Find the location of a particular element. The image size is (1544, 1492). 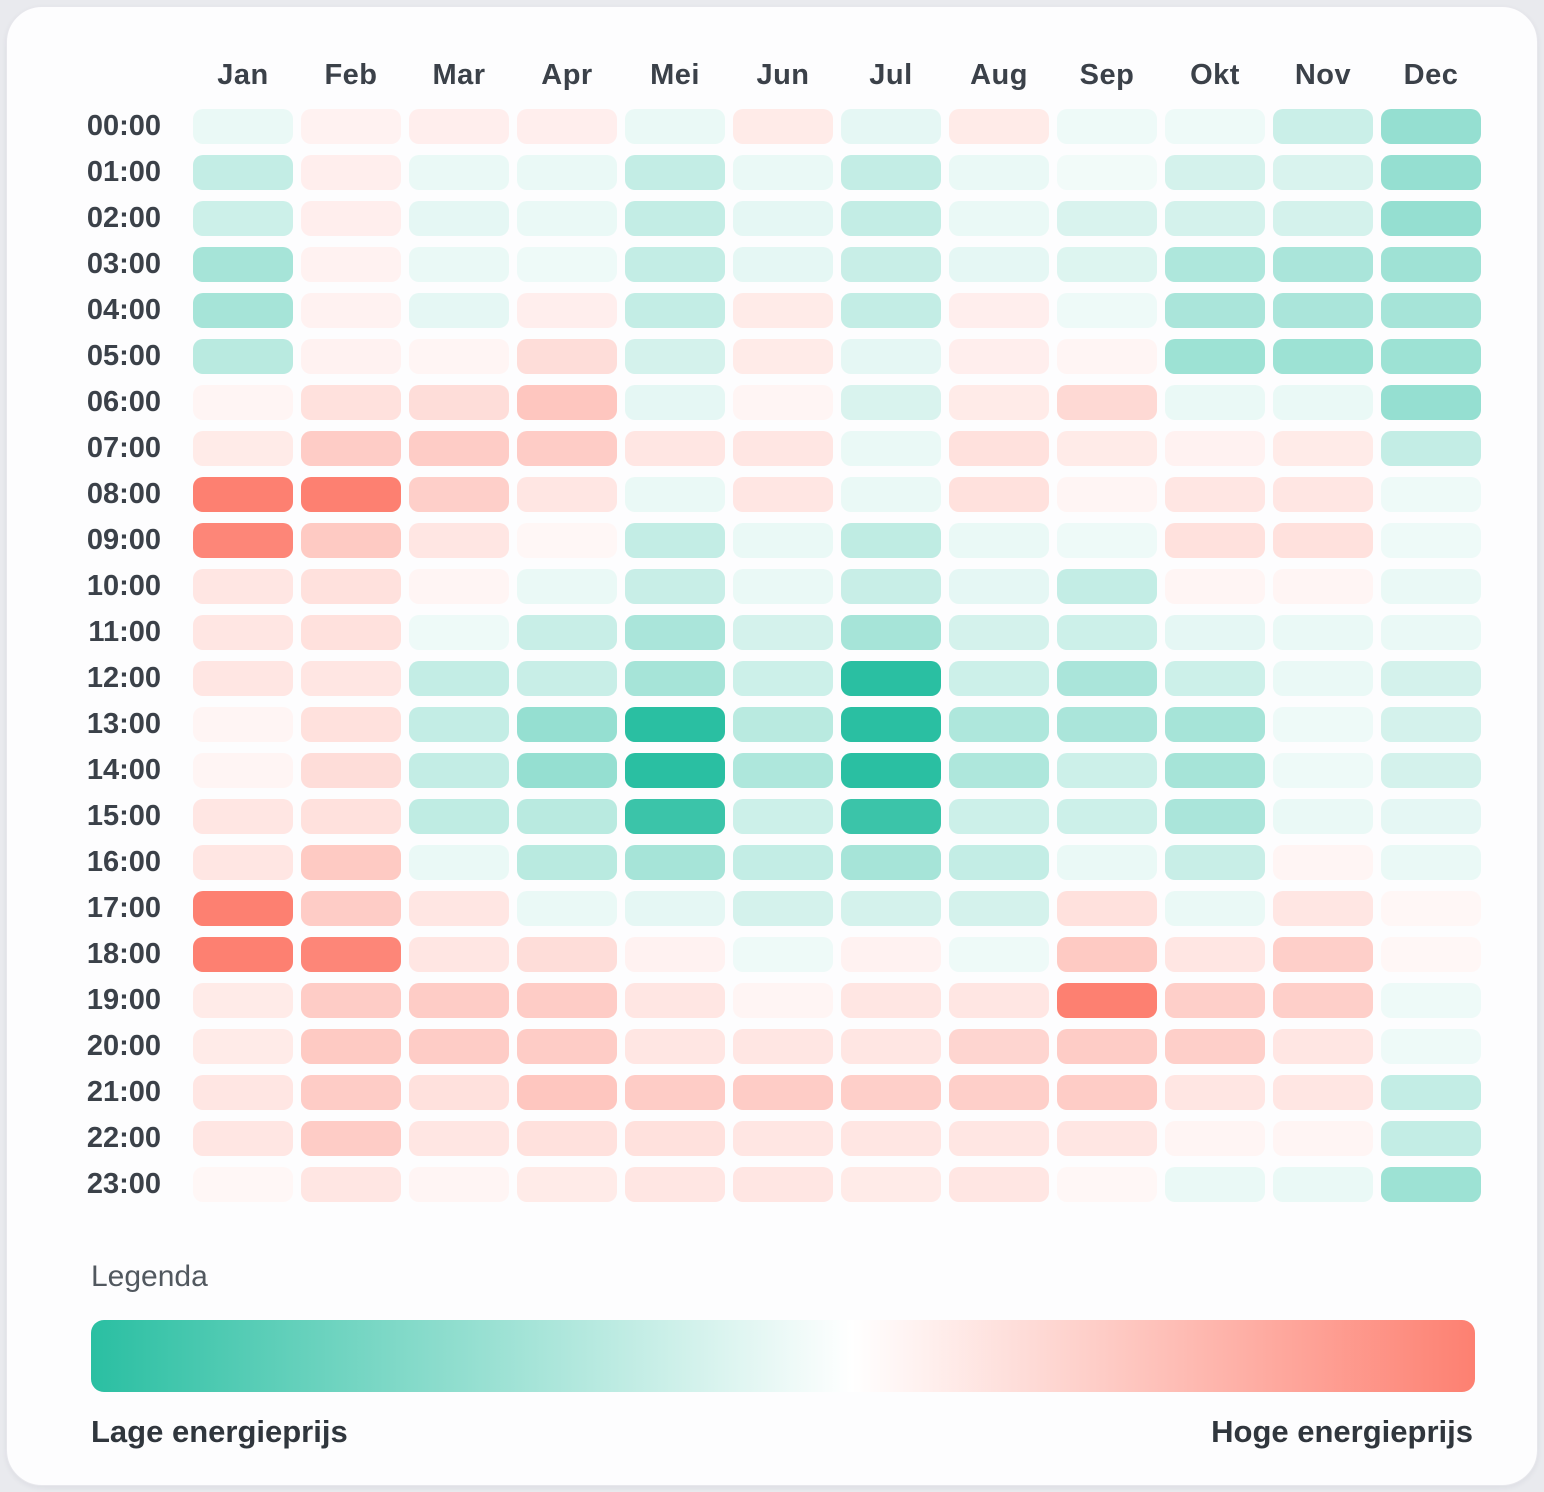

heatmap-cell-mei-2000 is located at coordinates (675, 1046).